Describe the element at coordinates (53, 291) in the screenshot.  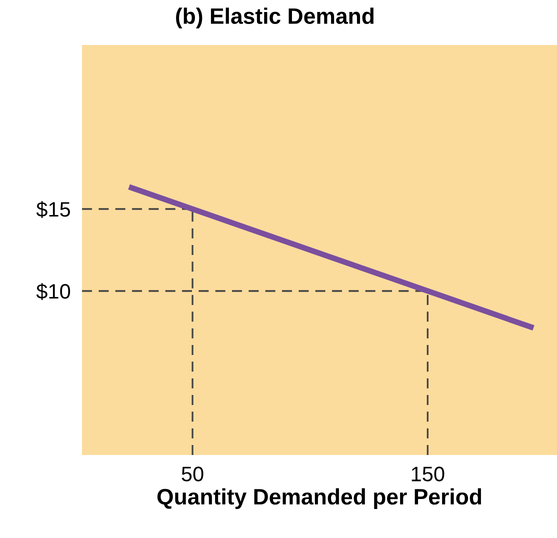
I see `y-tick-label: $10` at that location.